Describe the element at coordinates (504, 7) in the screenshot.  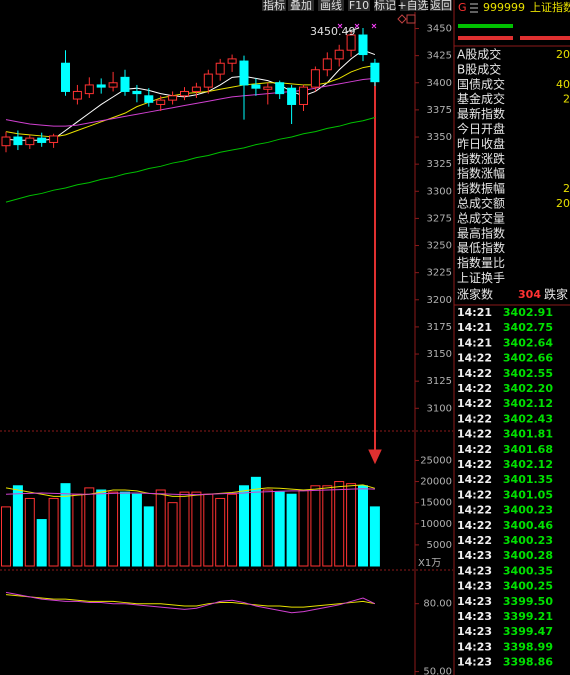
I see `symbol-code: 999999` at that location.